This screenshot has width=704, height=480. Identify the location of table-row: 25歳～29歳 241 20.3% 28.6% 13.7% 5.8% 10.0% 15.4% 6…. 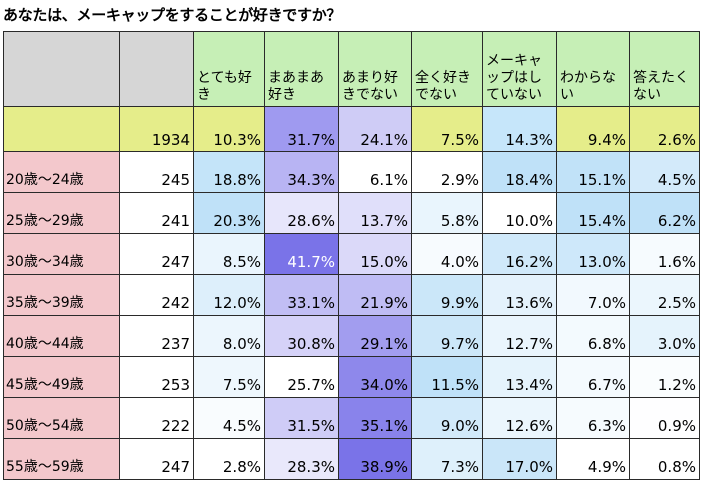
(351, 213).